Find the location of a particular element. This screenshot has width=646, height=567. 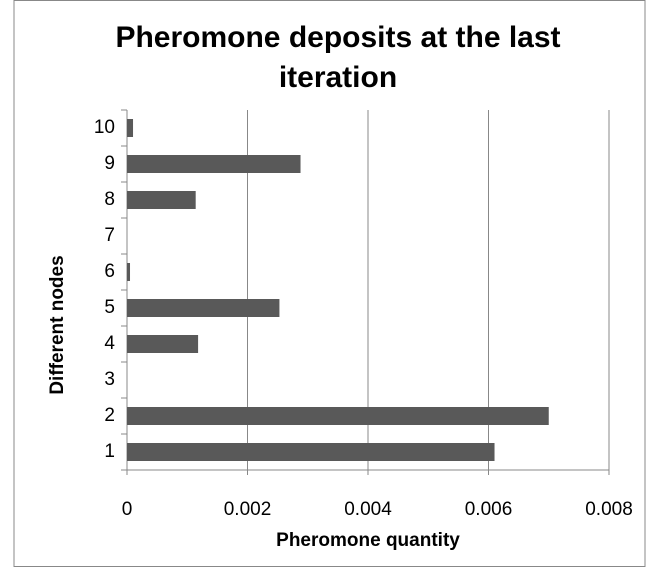

y-tick-label: 1 is located at coordinates (109, 451).